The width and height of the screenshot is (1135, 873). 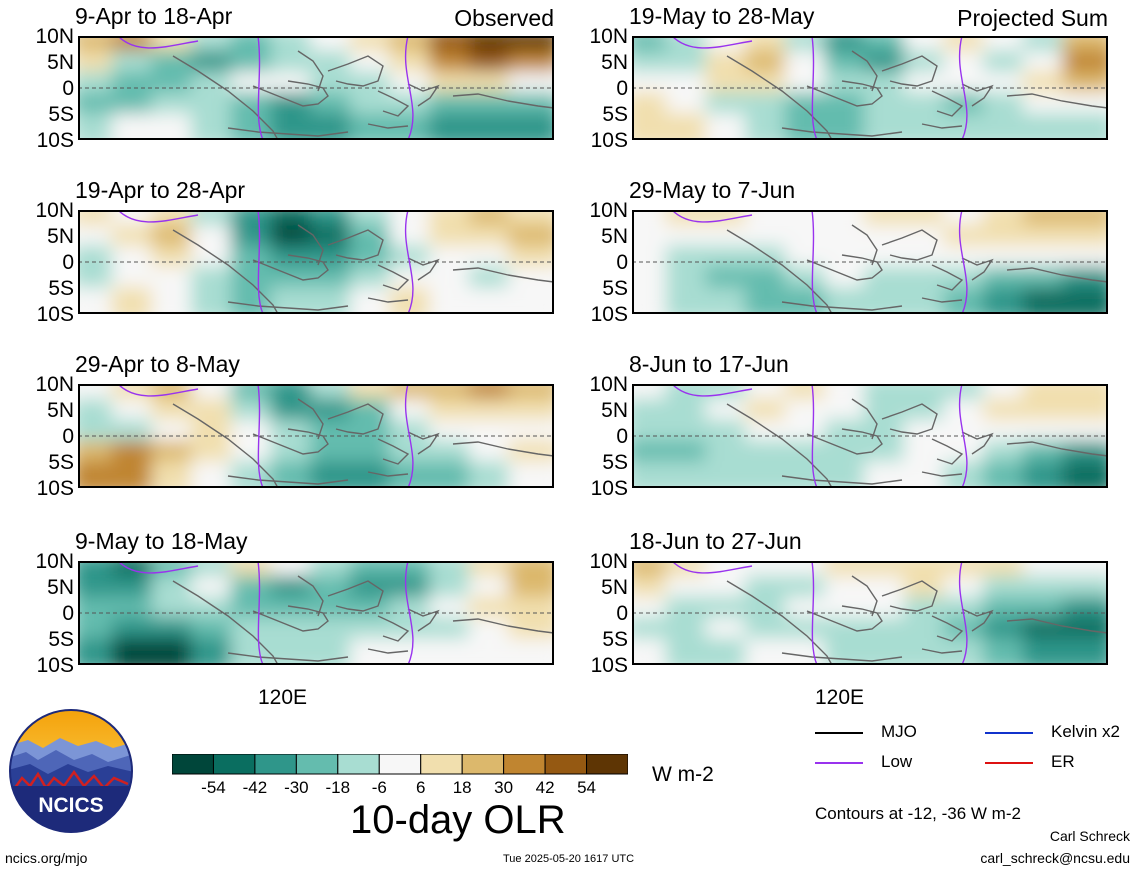 I want to click on author-email: carl_schreck@ncsu.edu, so click(x=1055, y=858).